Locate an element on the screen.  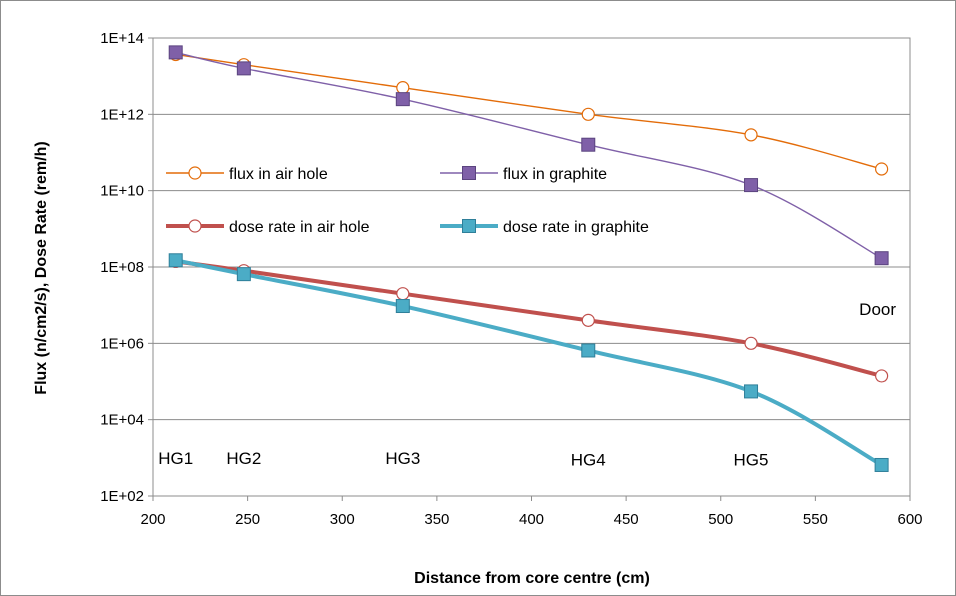
y-tick-label: 1E+06 is located at coordinates (122, 343).